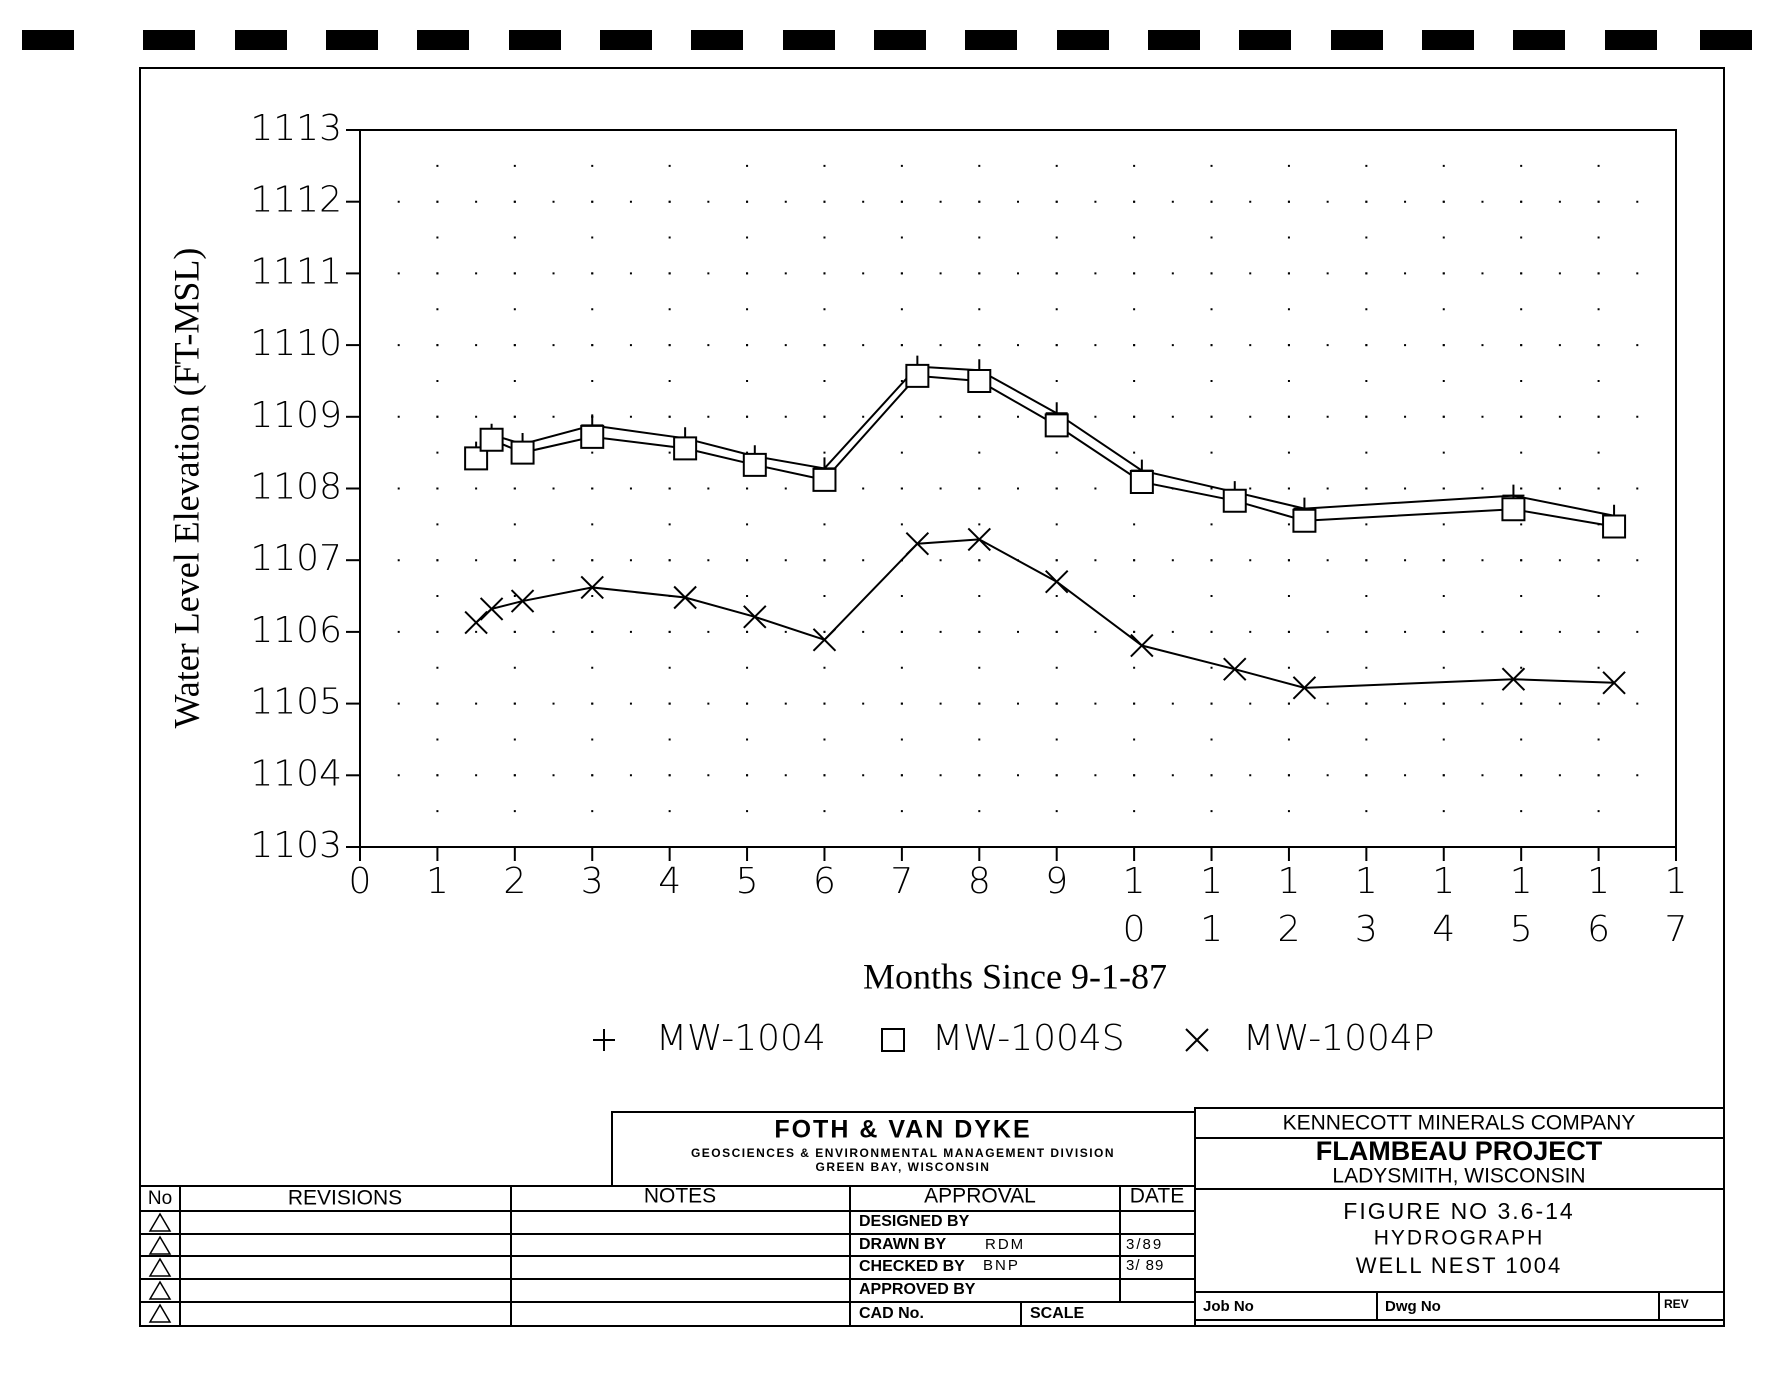 This screenshot has width=1788, height=1380. What do you see at coordinates (1015, 976) in the screenshot?
I see `x-axis-label: Months Since 9-1-87` at bounding box center [1015, 976].